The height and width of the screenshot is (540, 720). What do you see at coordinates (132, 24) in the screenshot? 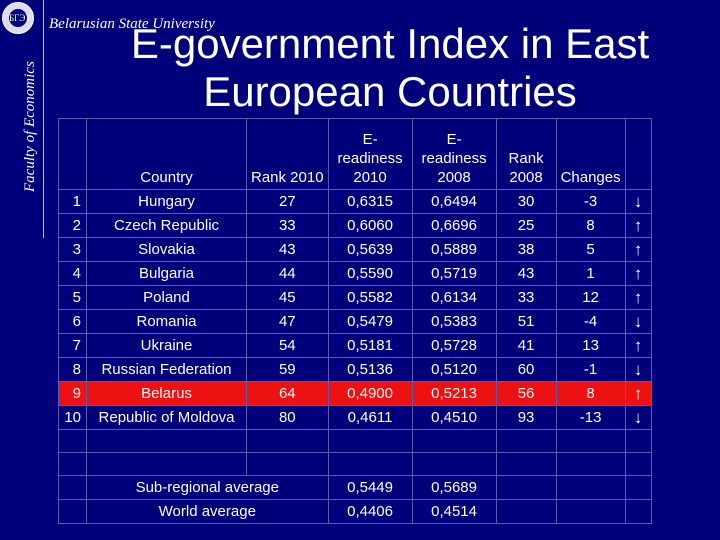
I see `university-name: Belarusian State University` at bounding box center [132, 24].